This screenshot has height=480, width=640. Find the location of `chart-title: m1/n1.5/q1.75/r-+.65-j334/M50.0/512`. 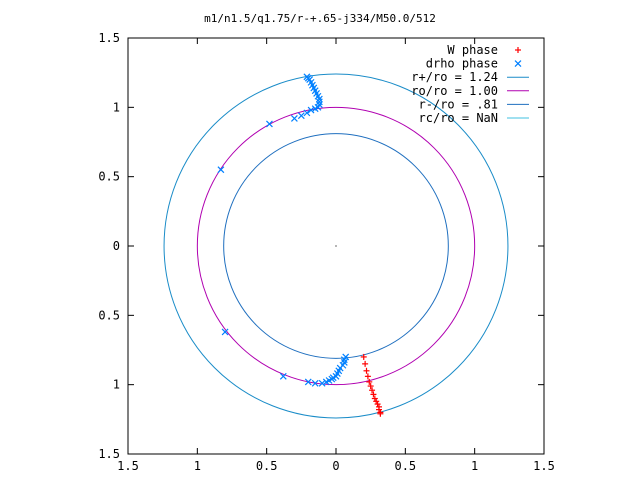

chart-title: m1/n1.5/q1.75/r-+.65-j334/M50.0/512 is located at coordinates (320, 18).